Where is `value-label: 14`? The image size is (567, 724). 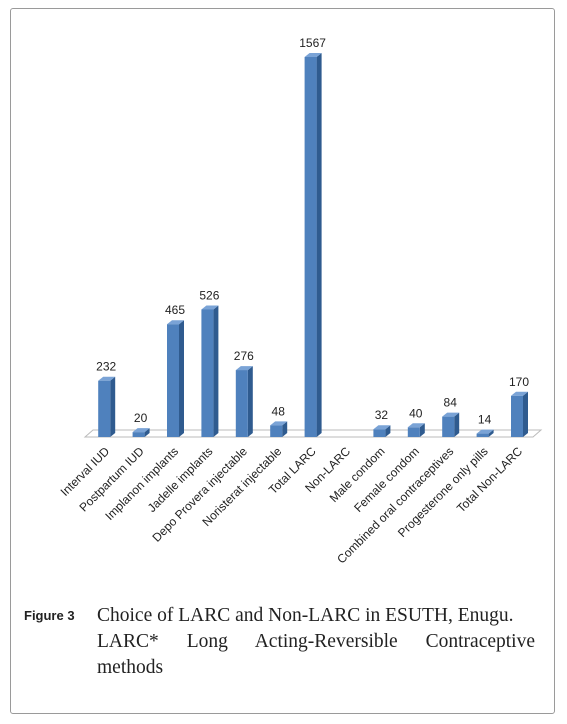 value-label: 14 is located at coordinates (485, 420).